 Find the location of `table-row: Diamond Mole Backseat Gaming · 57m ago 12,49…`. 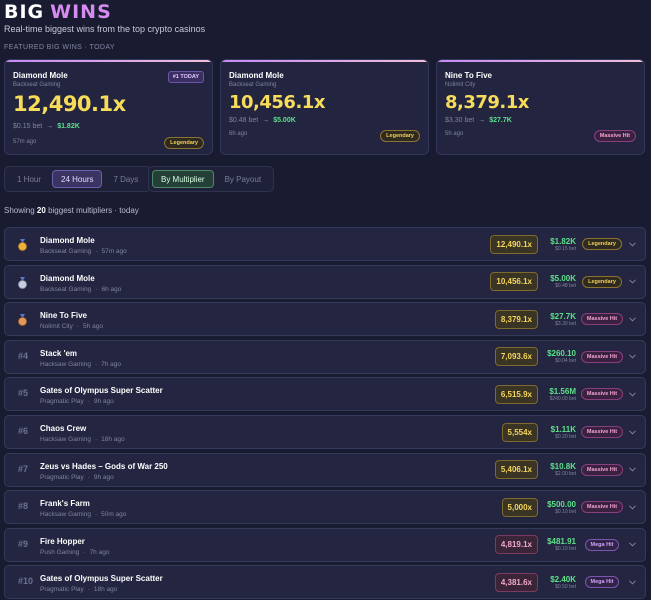

table-row: Diamond Mole Backseat Gaming · 57m ago 12,49… is located at coordinates (325, 244).